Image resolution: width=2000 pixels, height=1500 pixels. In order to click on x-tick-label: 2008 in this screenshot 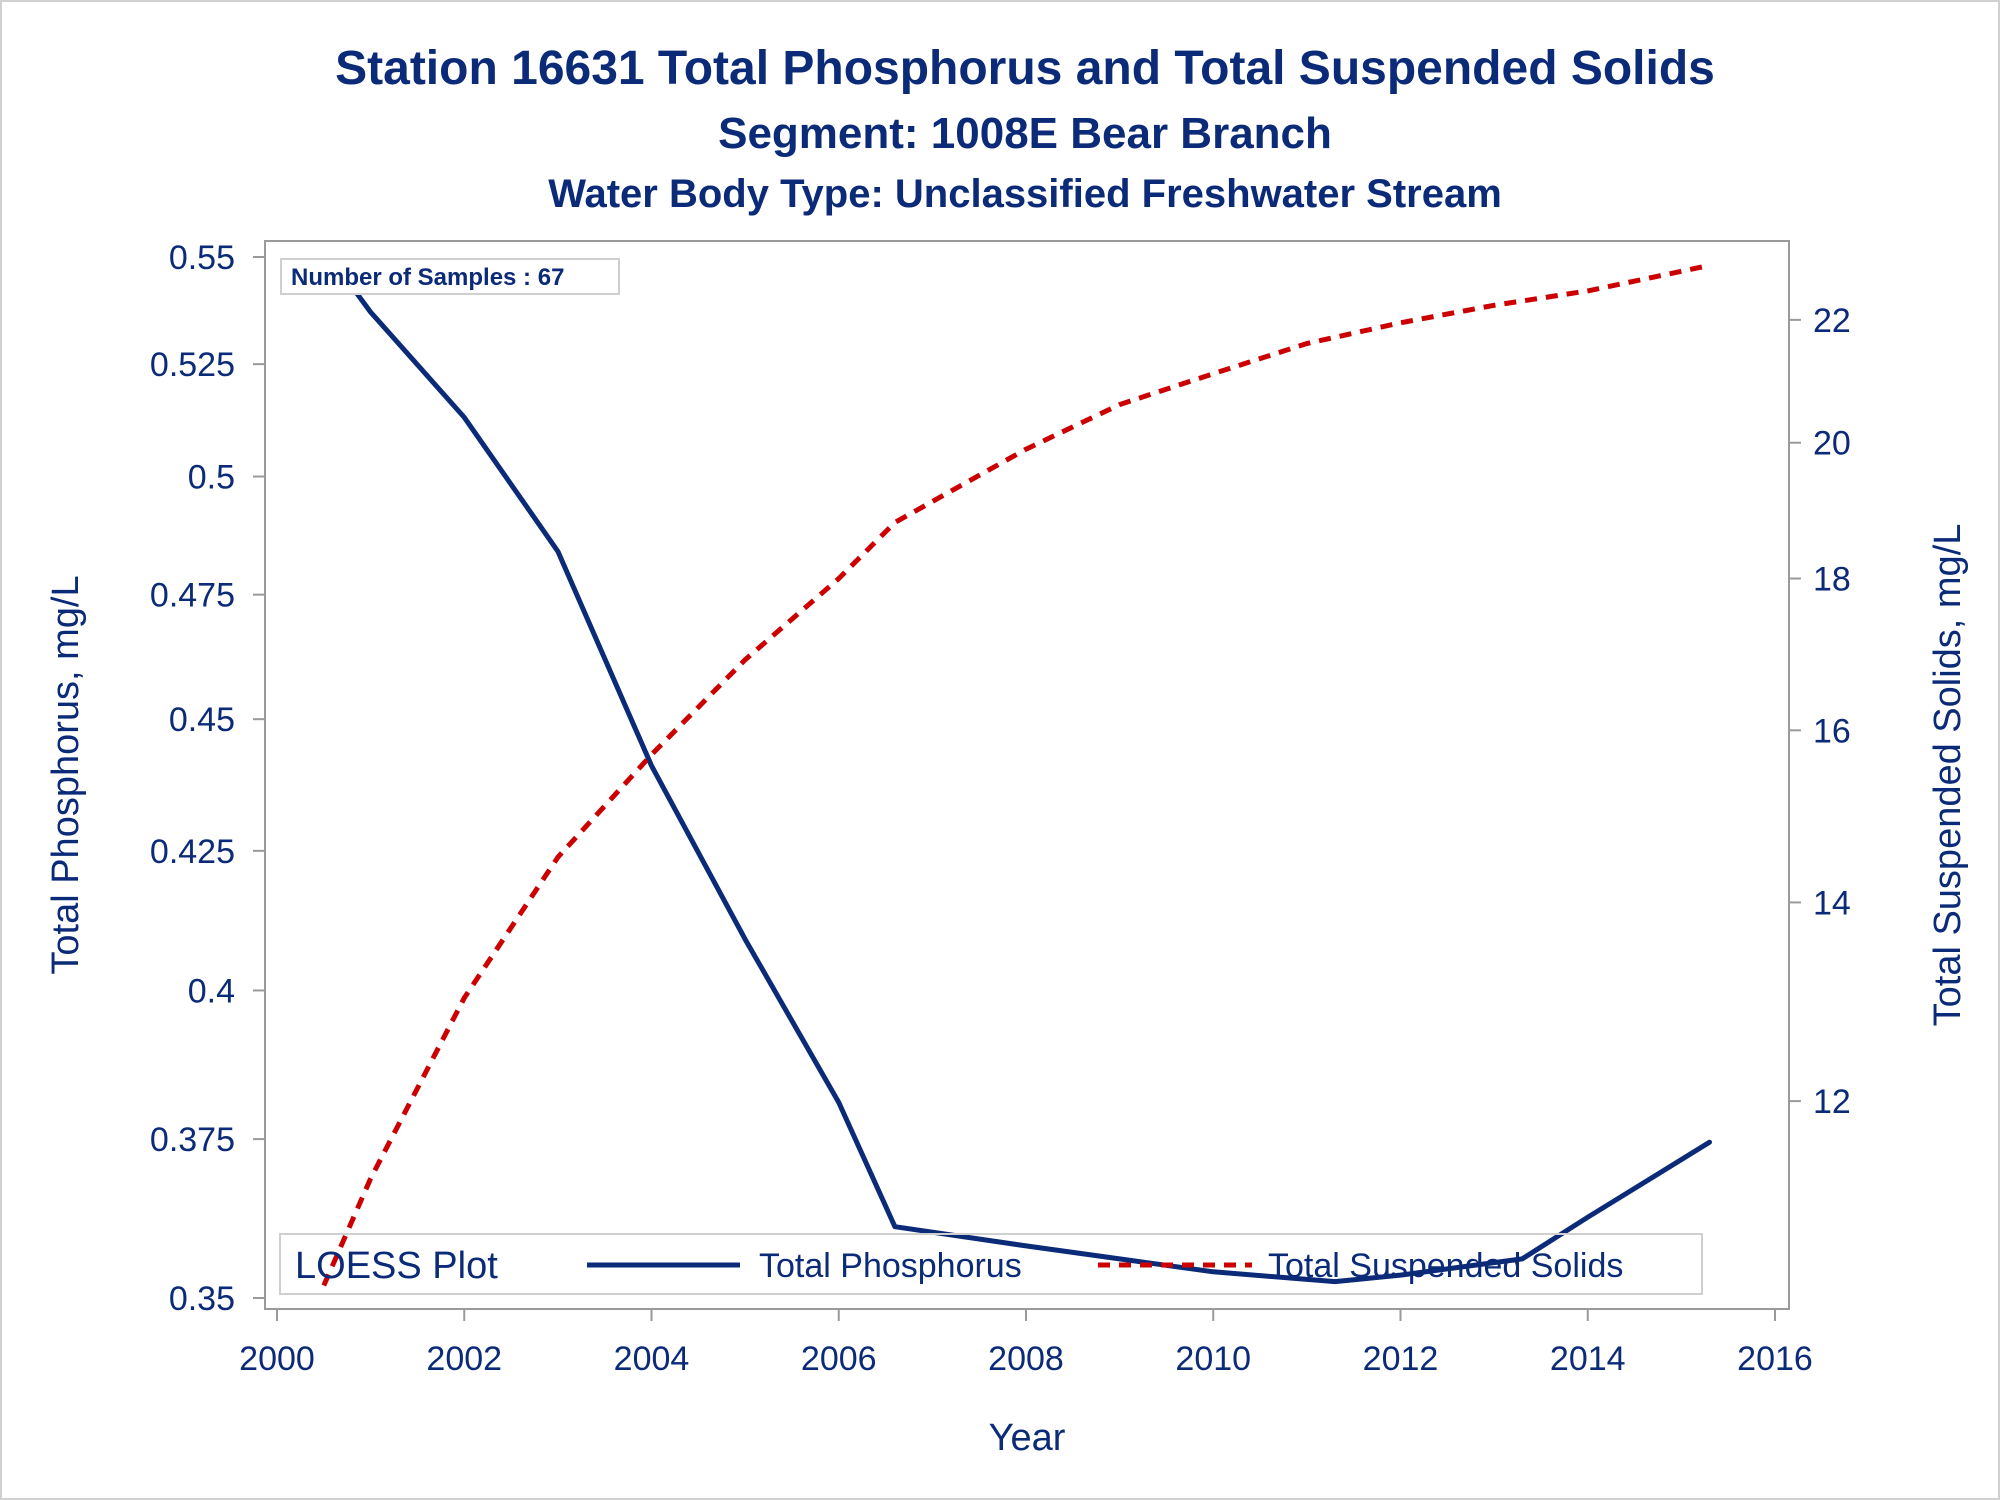, I will do `click(1026, 1359)`.